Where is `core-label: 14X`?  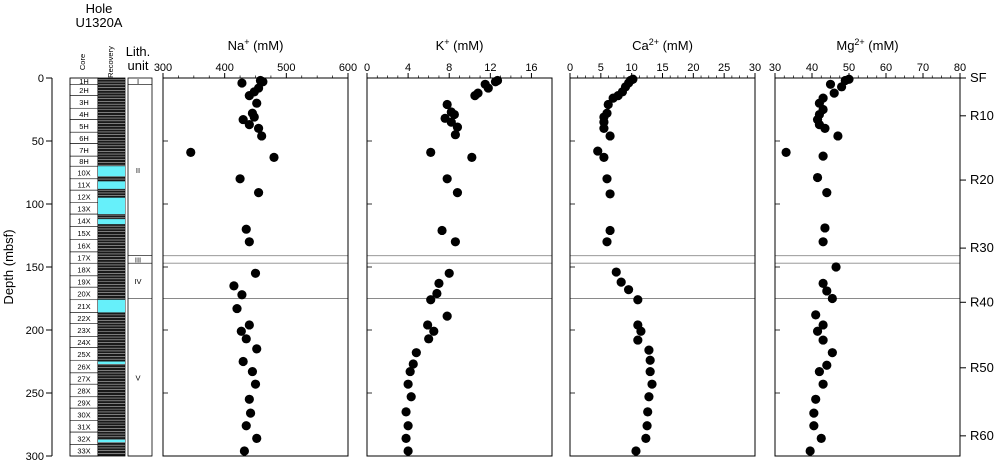 core-label: 14X is located at coordinates (83, 220).